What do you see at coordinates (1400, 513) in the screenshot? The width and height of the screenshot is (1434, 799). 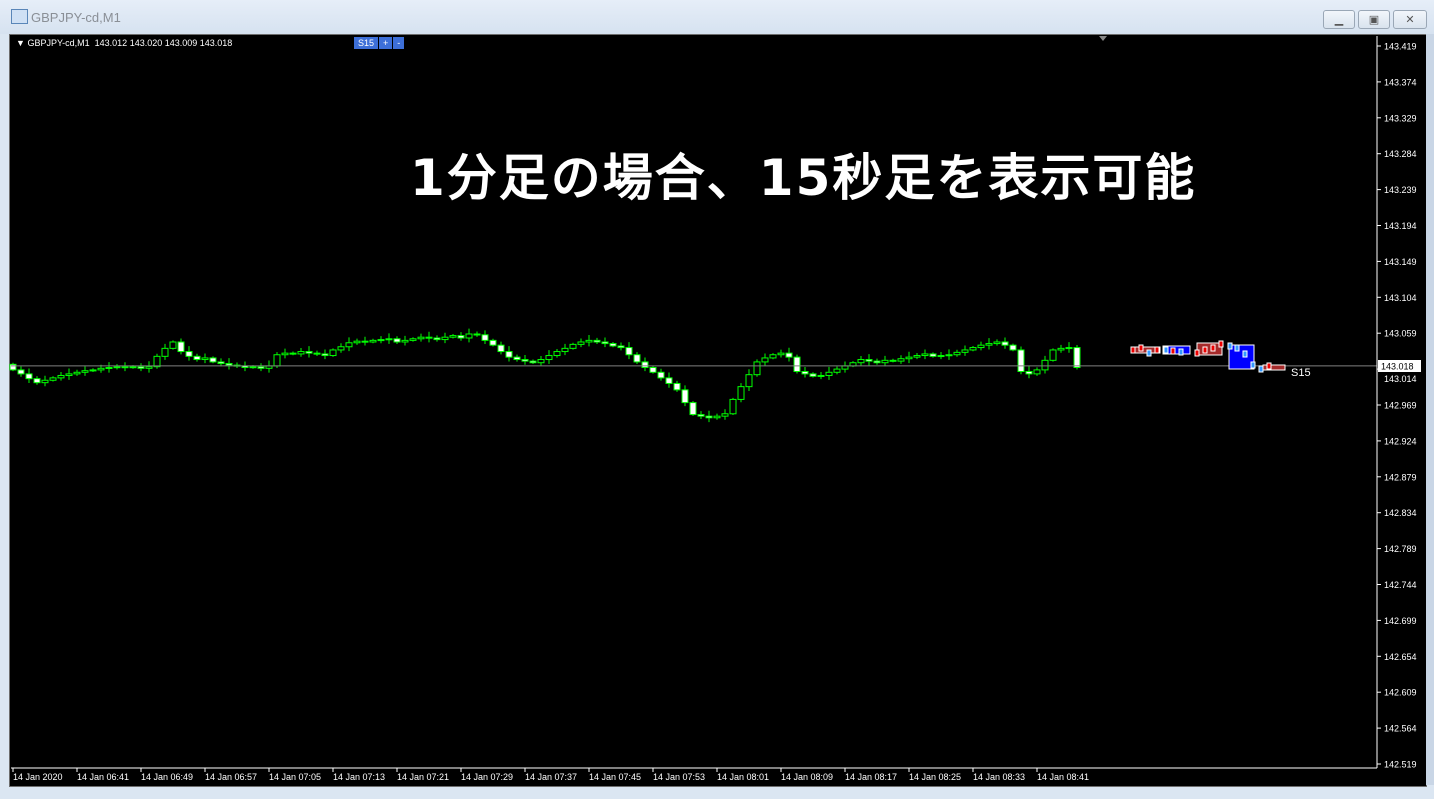 I see `price-tick-label: 142.834` at bounding box center [1400, 513].